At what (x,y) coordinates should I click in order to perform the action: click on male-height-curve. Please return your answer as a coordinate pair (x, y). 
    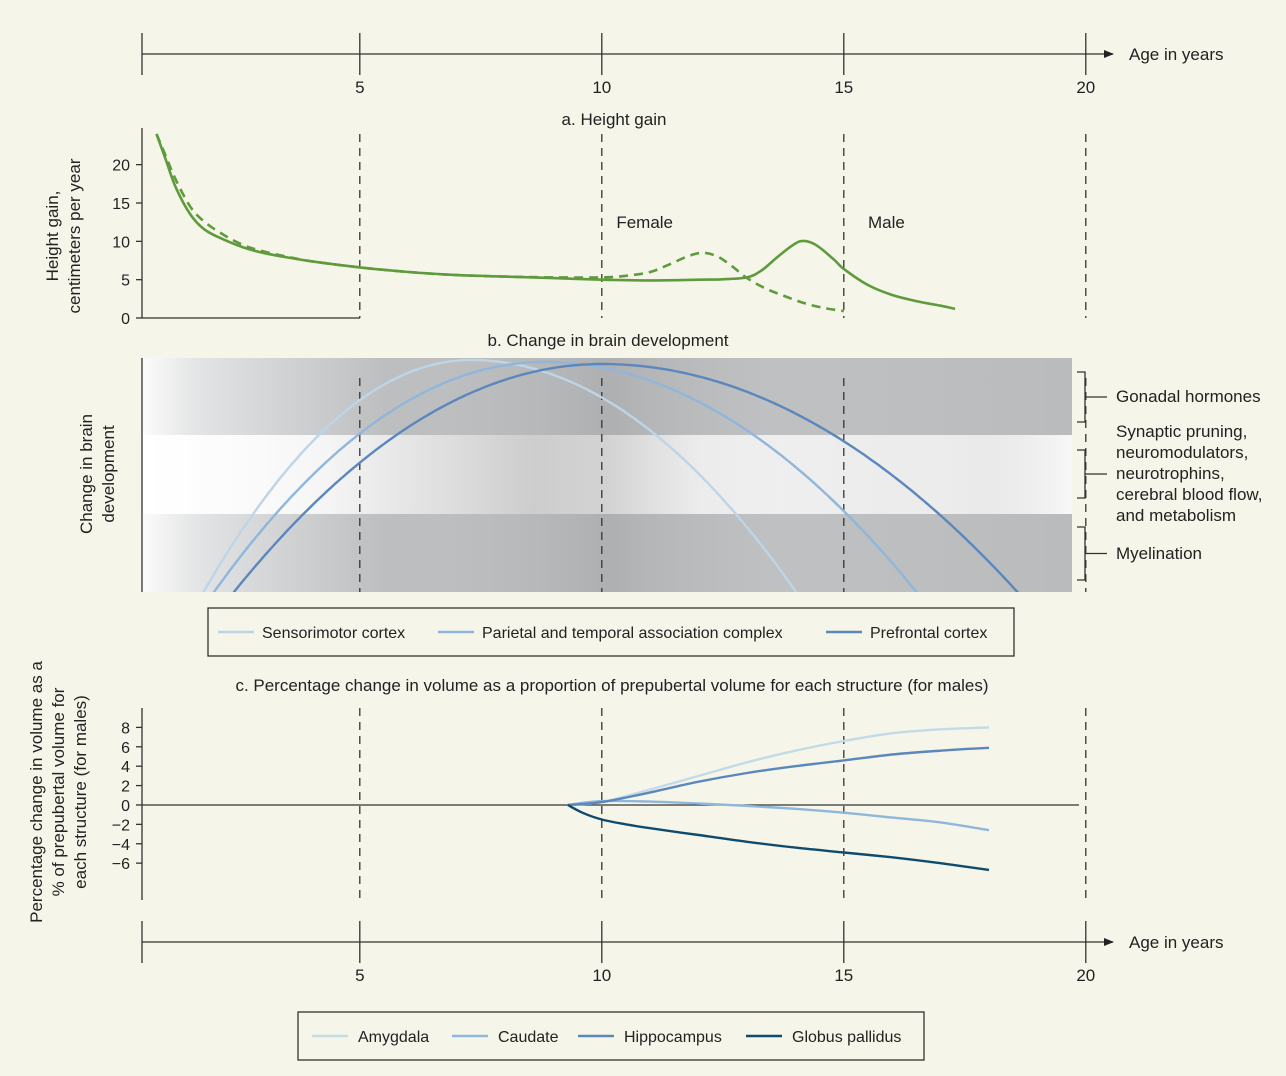
    Looking at the image, I should click on (556, 221).